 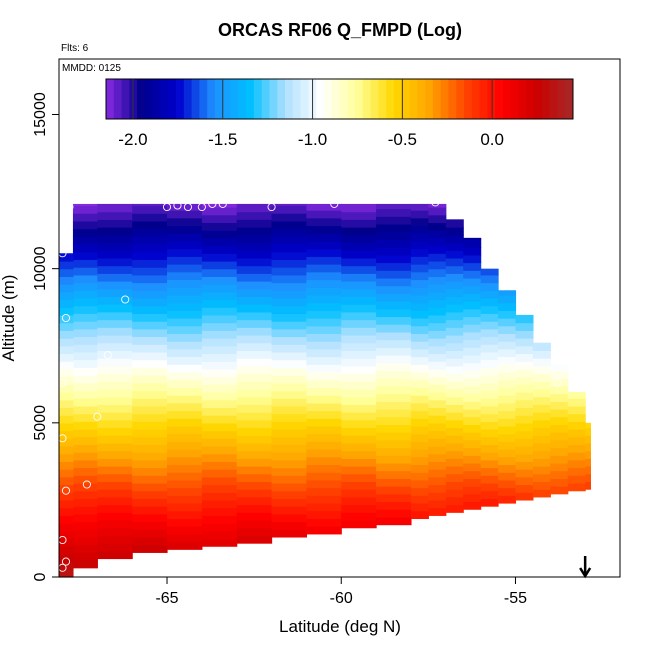 I want to click on colorbar-tick-label: -0.5, so click(x=402, y=139).